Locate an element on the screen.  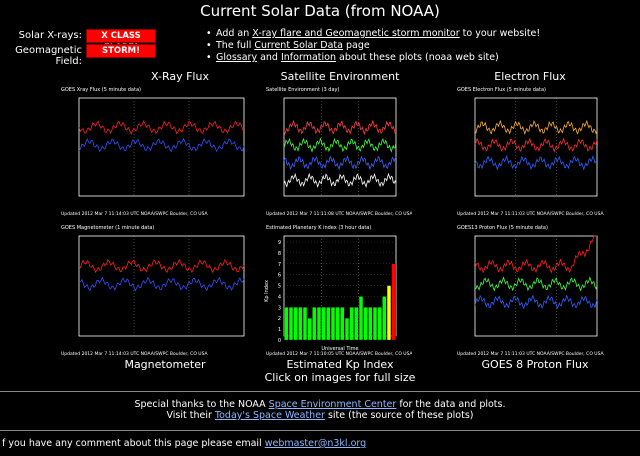
link: Today's Space Weather is located at coordinates (269, 415).